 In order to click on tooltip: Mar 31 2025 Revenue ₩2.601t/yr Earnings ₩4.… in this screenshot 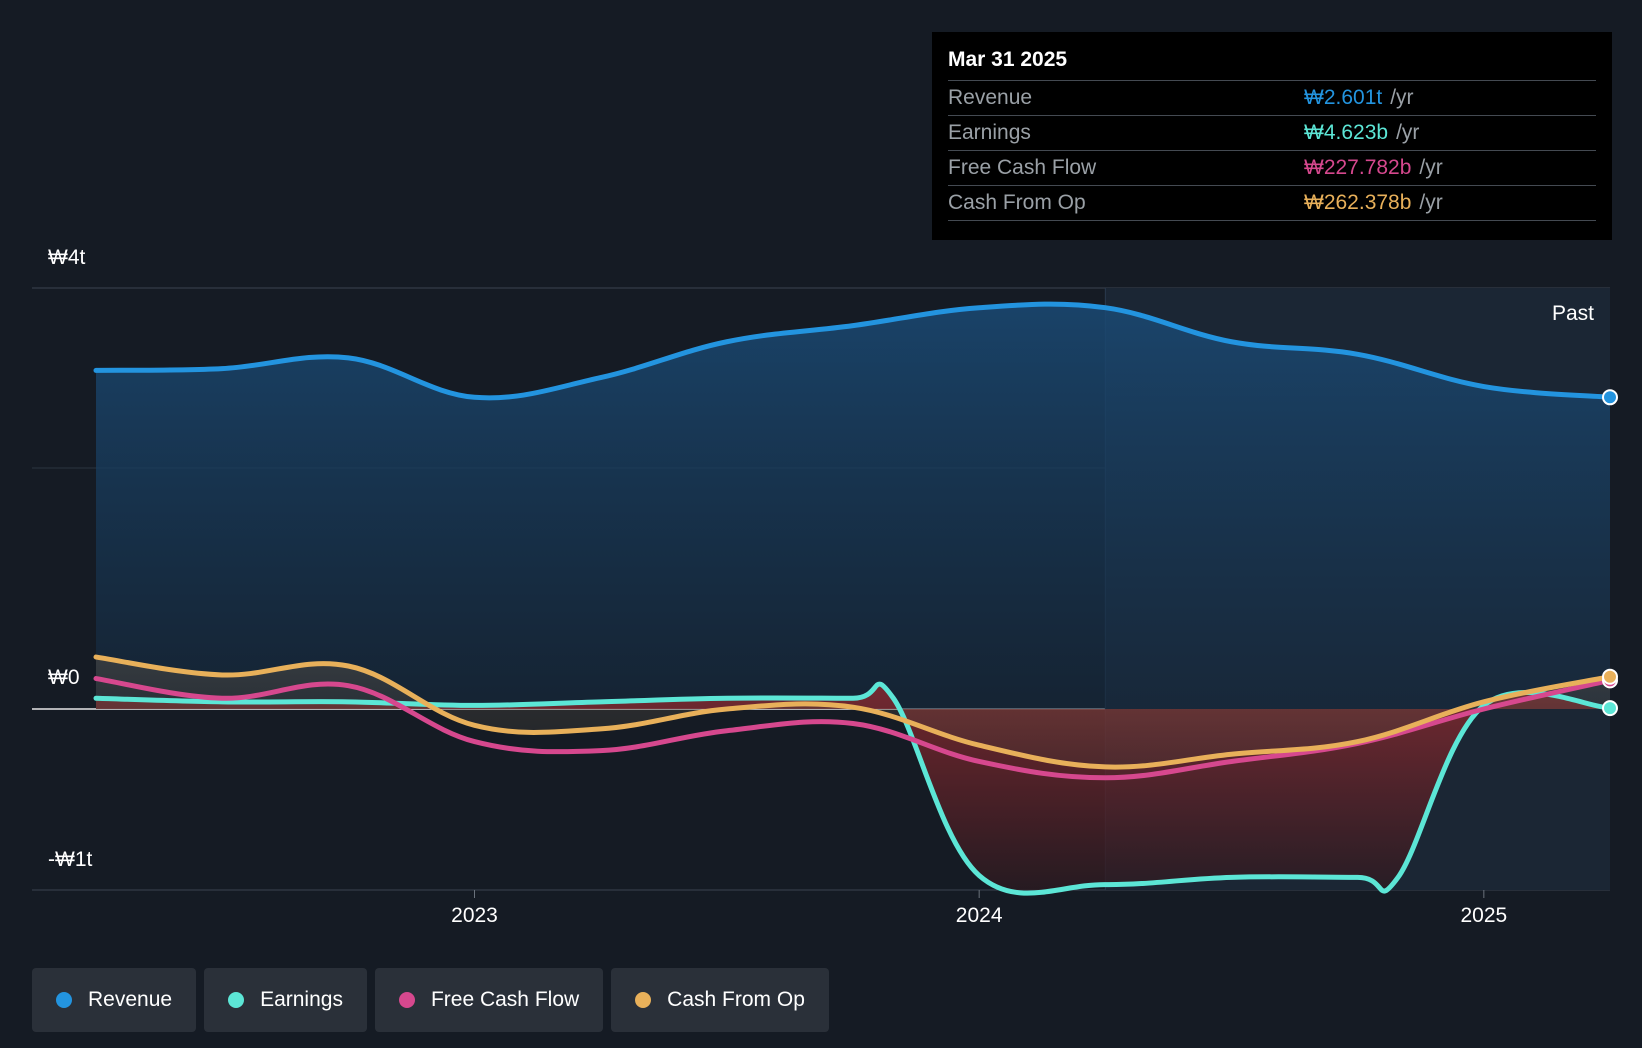, I will do `click(1272, 136)`.